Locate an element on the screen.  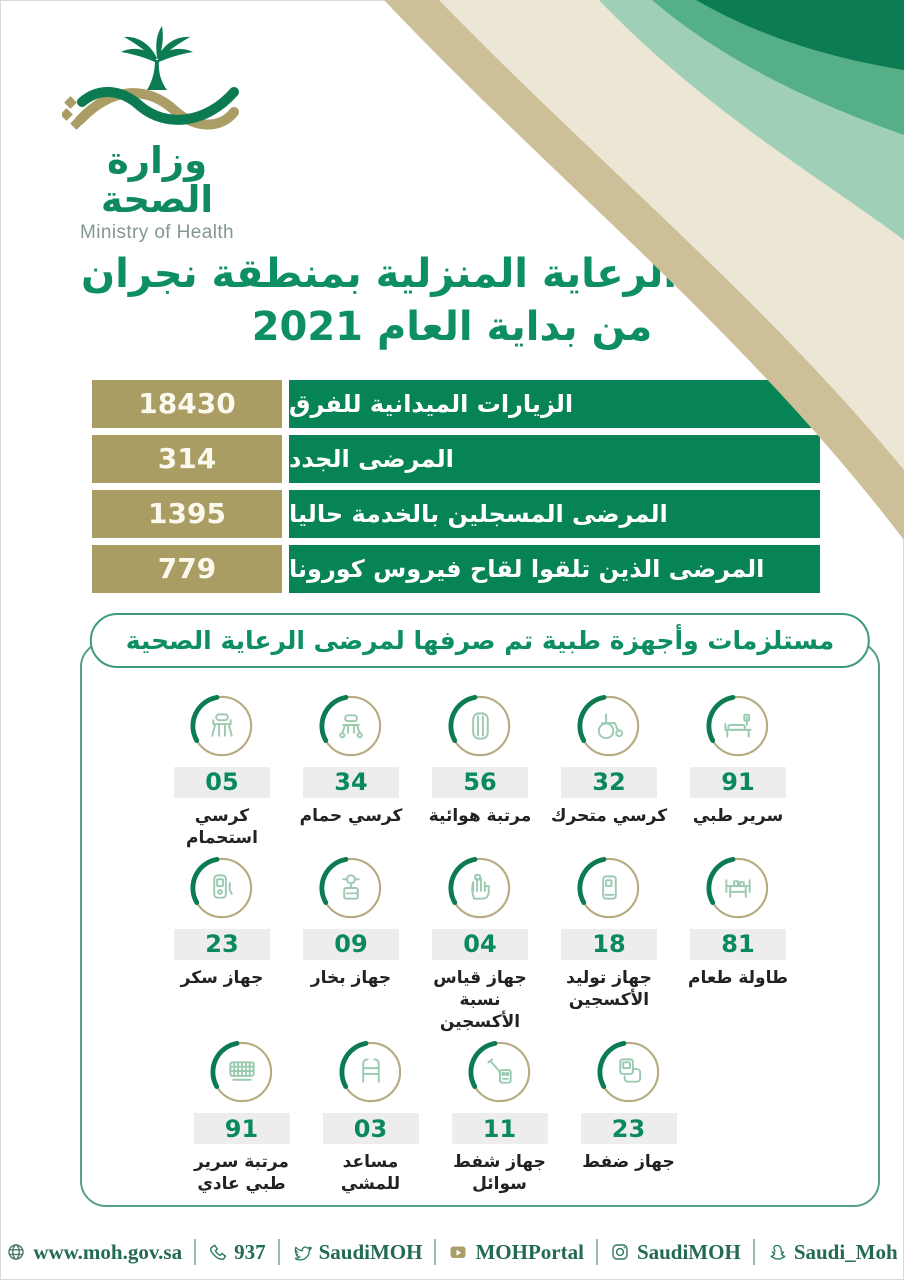
supply-label: مساعد للمشي is located at coordinates (370, 1173).